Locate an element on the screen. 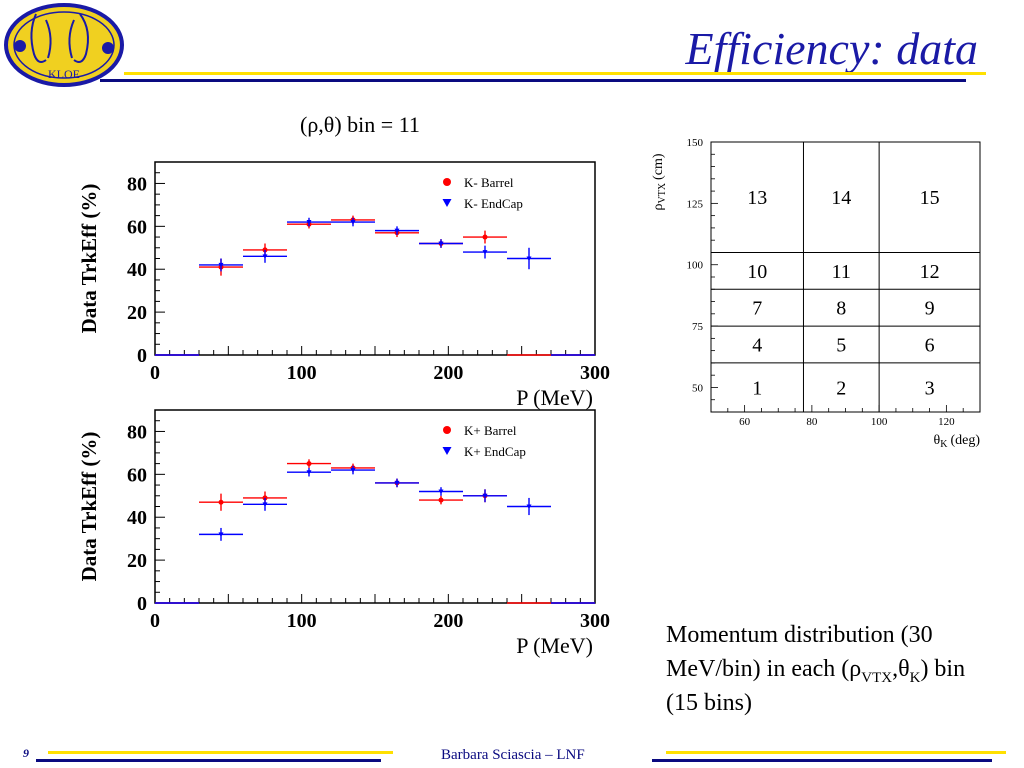 This screenshot has width=1024, height=768. bin-label: 10 is located at coordinates (757, 272).